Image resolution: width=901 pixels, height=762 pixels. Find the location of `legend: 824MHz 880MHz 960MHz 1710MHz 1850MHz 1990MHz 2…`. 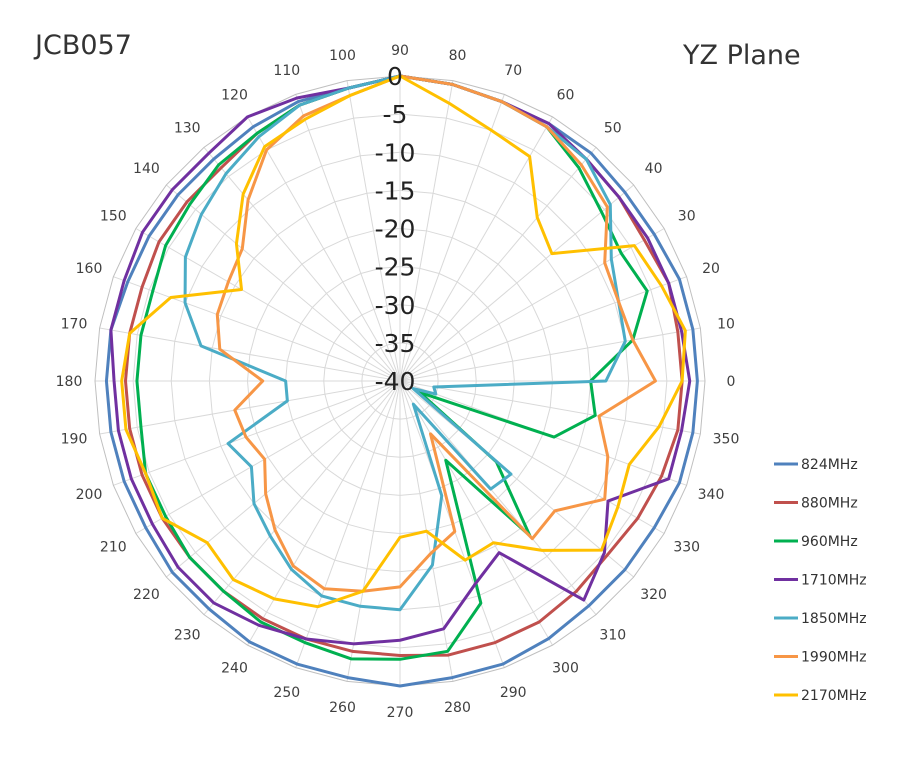

legend: 824MHz 880MHz 960MHz 1710MHz 1850MHz 1990MHz 2… is located at coordinates (820, 580).